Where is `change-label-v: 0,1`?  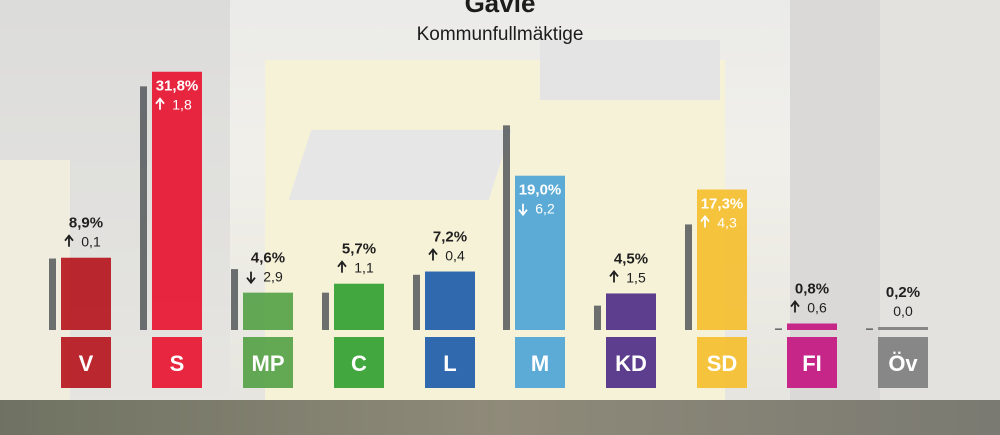 change-label-v: 0,1 is located at coordinates (91, 242).